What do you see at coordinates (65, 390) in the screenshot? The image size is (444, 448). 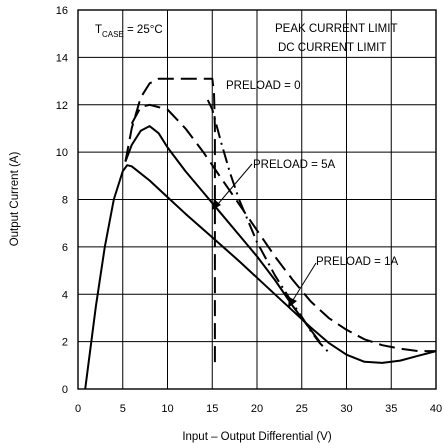 I see `y-tick-label: 0` at bounding box center [65, 390].